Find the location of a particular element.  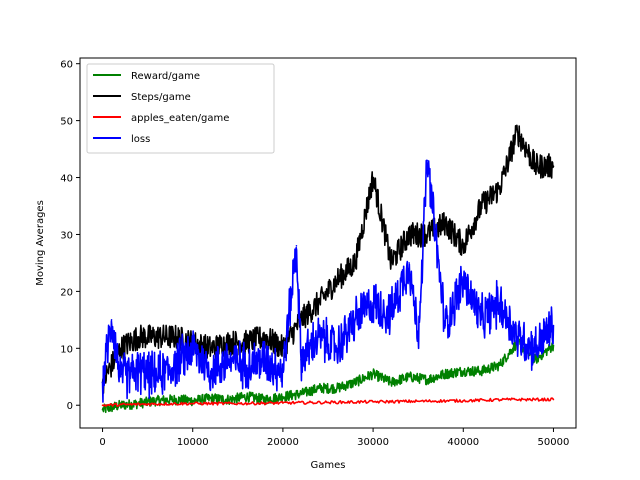

y-axis-label: Moving Averages is located at coordinates (40, 243).